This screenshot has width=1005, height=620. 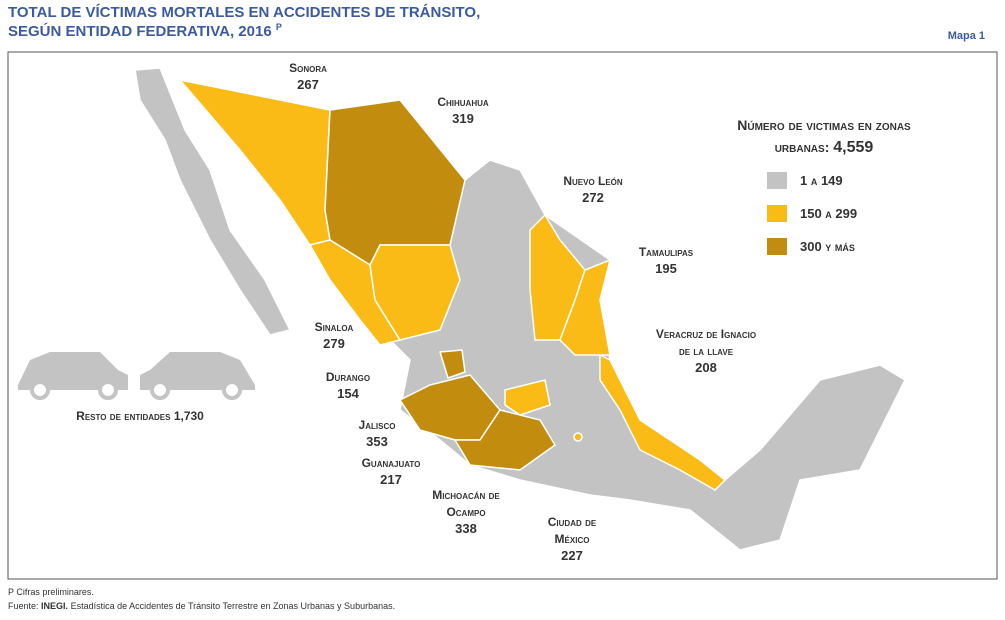 I want to click on state-name: Michoacán de, so click(x=466, y=495).